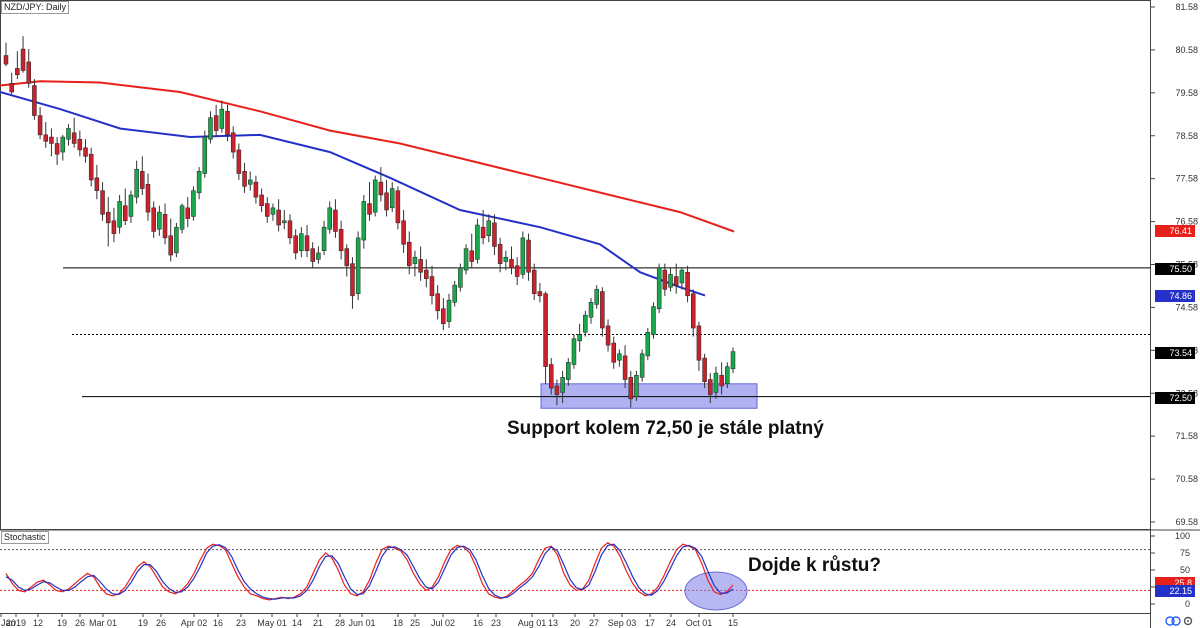  Describe the element at coordinates (1175, 353) in the screenshot. I see `last-price-tag: 73.54` at that location.